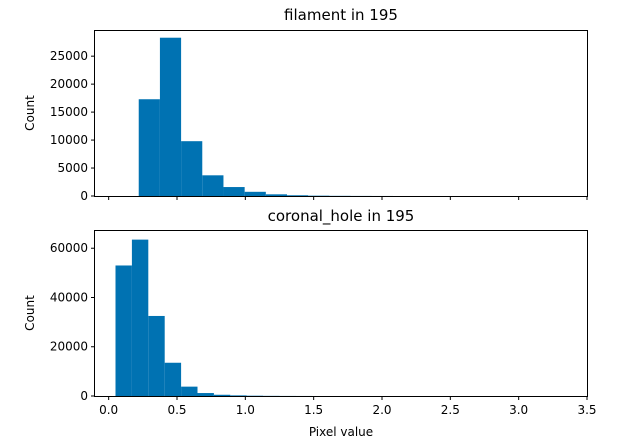 The width and height of the screenshot is (629, 440). What do you see at coordinates (72, 168) in the screenshot?
I see `y-tick-label: 5000` at bounding box center [72, 168].